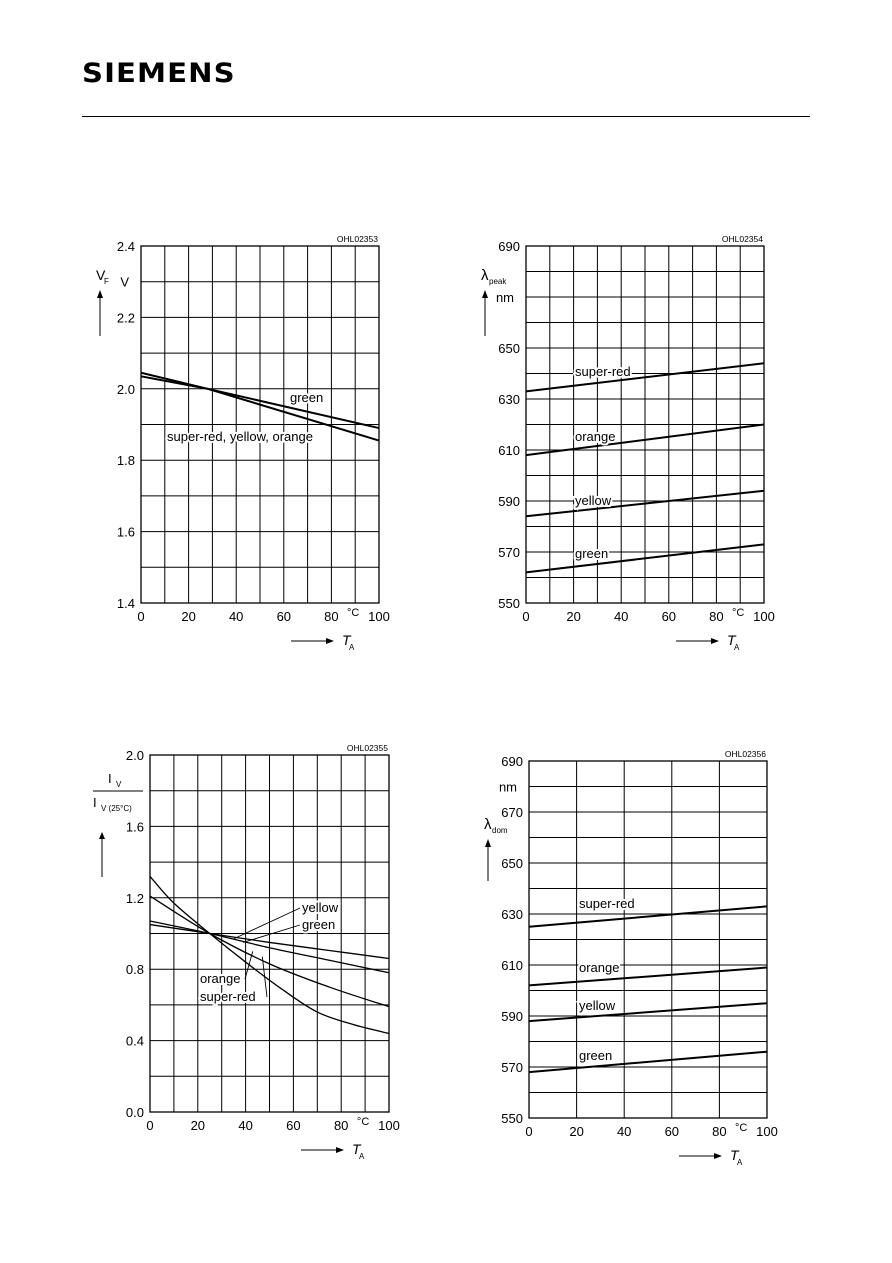 The height and width of the screenshot is (1263, 892). What do you see at coordinates (357, 239) in the screenshot?
I see `figure-code: OHL02353` at bounding box center [357, 239].